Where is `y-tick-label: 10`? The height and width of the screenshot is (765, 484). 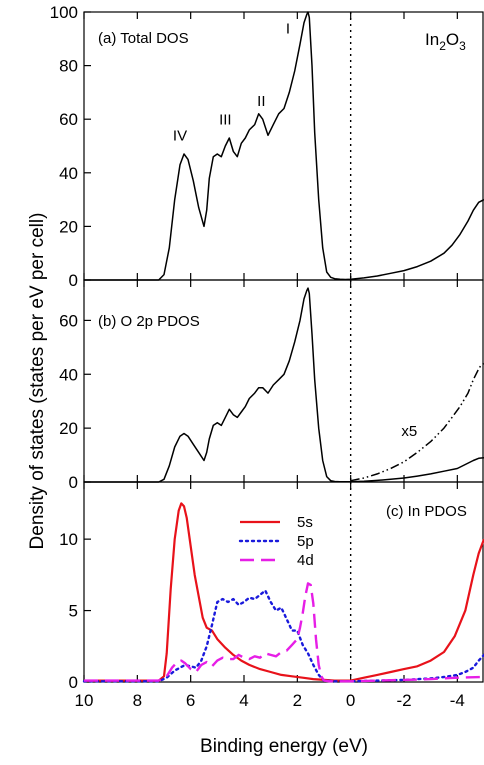 y-tick-label: 10 is located at coordinates (68, 539).